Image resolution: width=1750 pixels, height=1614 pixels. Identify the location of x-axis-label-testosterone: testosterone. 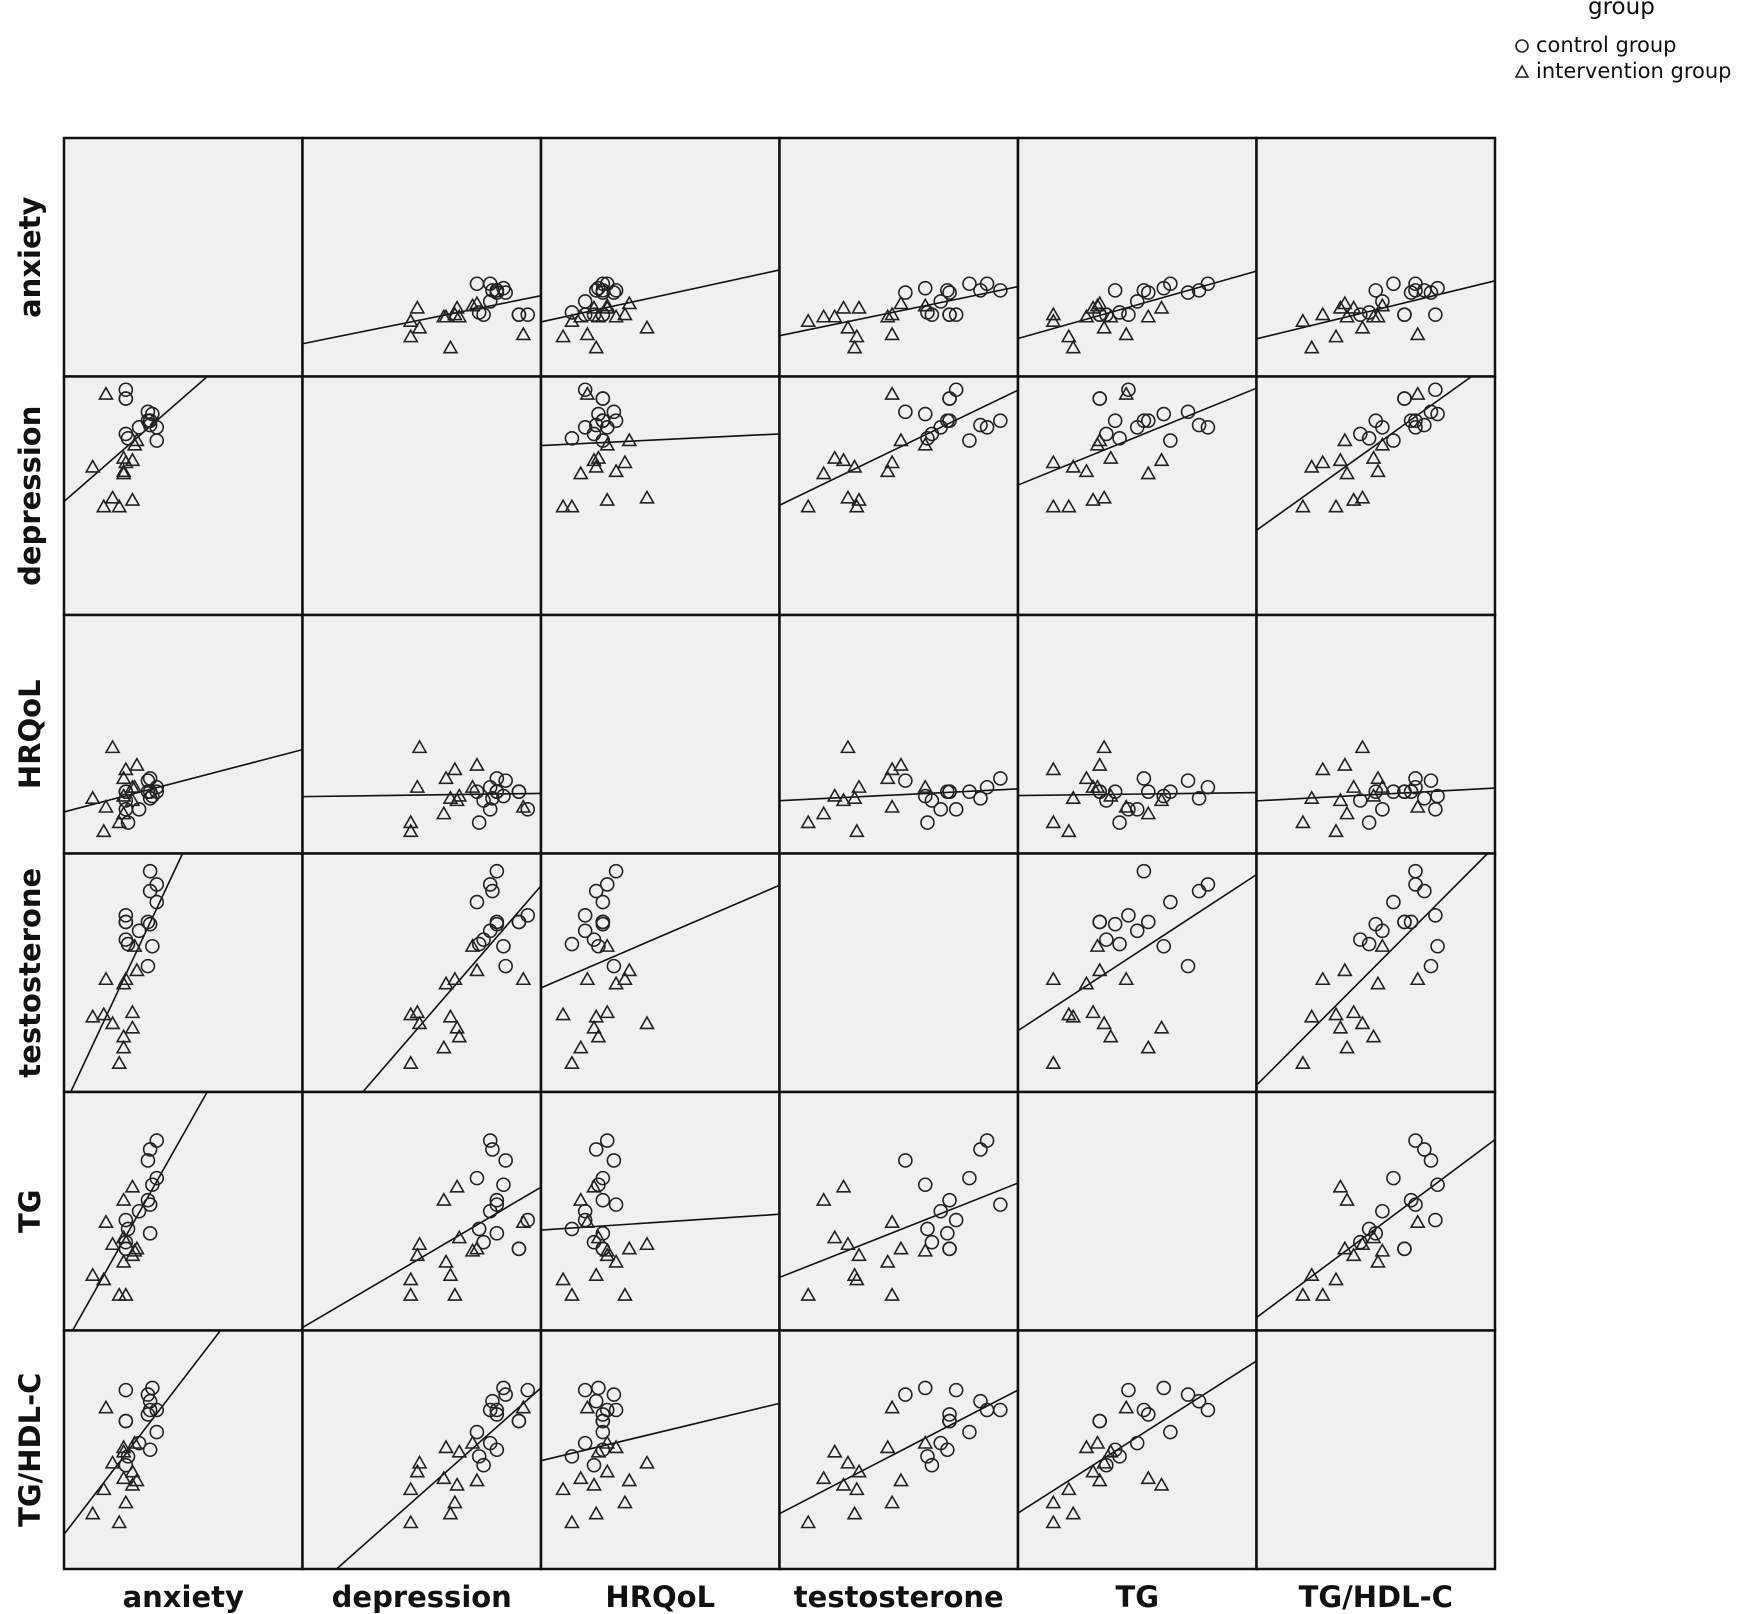
(899, 1597).